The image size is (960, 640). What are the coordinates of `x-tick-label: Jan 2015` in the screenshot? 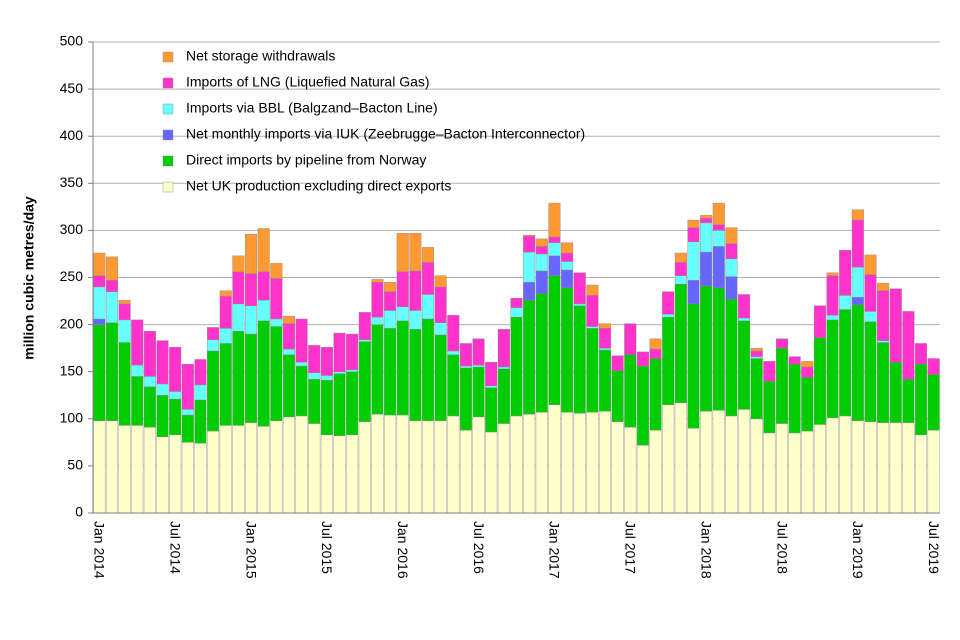 It's located at (251, 550).